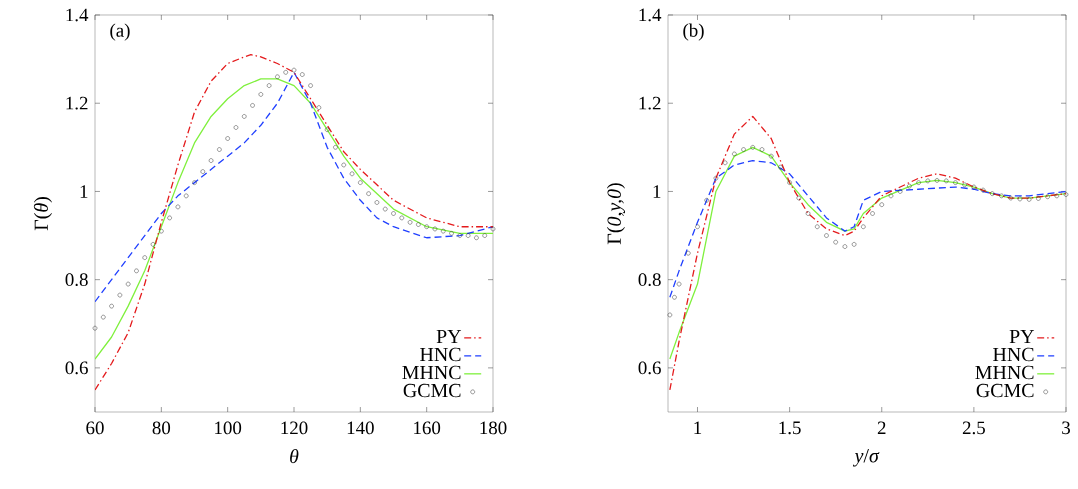  I want to click on x-tick-label: 1, so click(698, 427).